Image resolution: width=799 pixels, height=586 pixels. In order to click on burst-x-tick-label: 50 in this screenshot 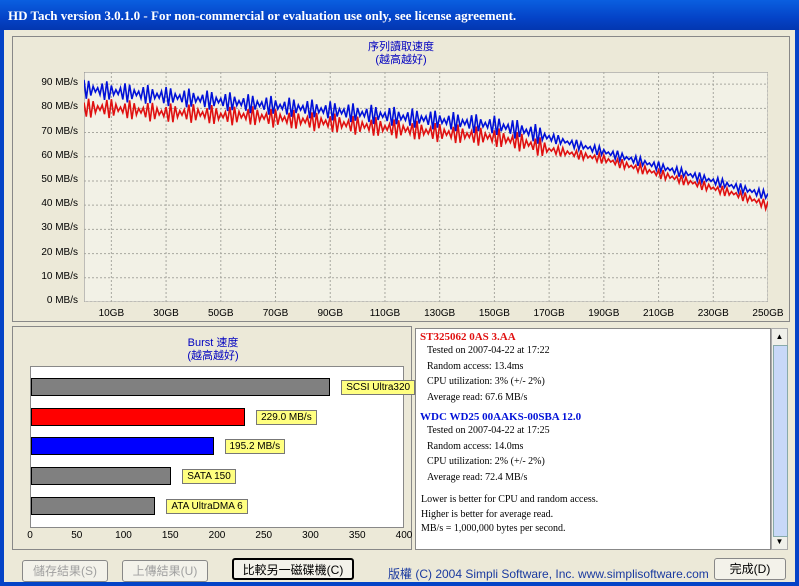, I will do `click(77, 535)`.